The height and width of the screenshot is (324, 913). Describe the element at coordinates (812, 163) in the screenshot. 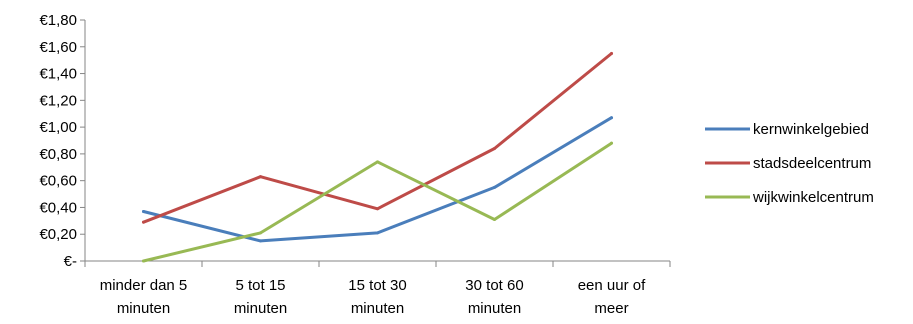

I see `legend-label-stadsdeelcentrum: stadsdeelcentrum` at that location.